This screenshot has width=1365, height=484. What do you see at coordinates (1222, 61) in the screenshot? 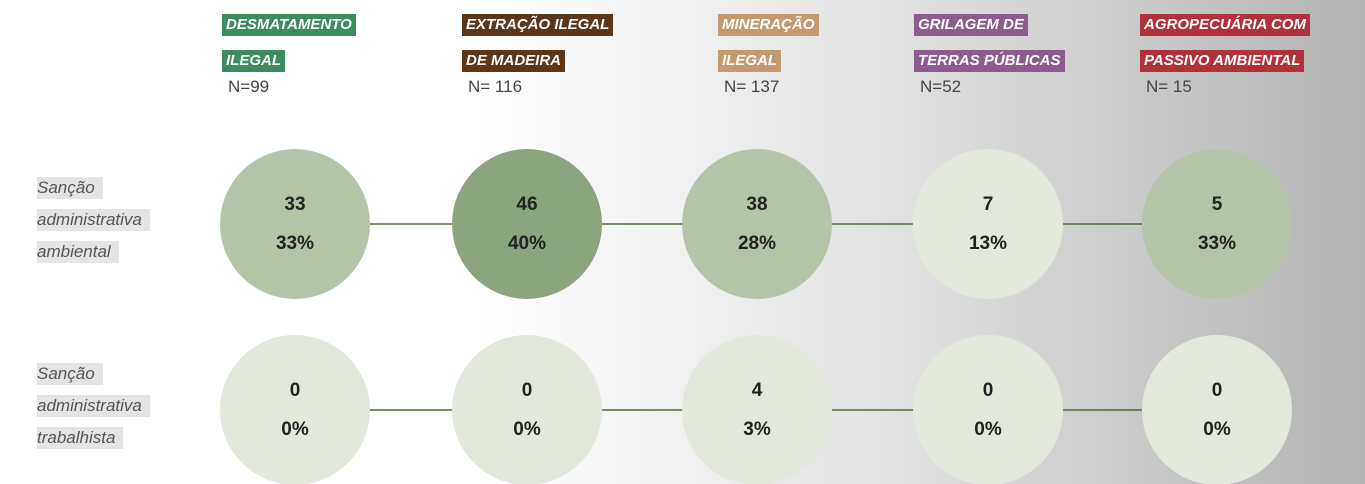
I see `column-label: PASSIVO AMBIENTAL` at bounding box center [1222, 61].